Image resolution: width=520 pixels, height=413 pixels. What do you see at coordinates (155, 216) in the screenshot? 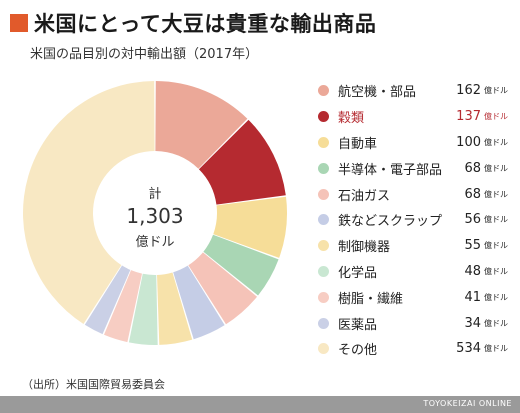
I see `center-total-value: 1,303` at bounding box center [155, 216].